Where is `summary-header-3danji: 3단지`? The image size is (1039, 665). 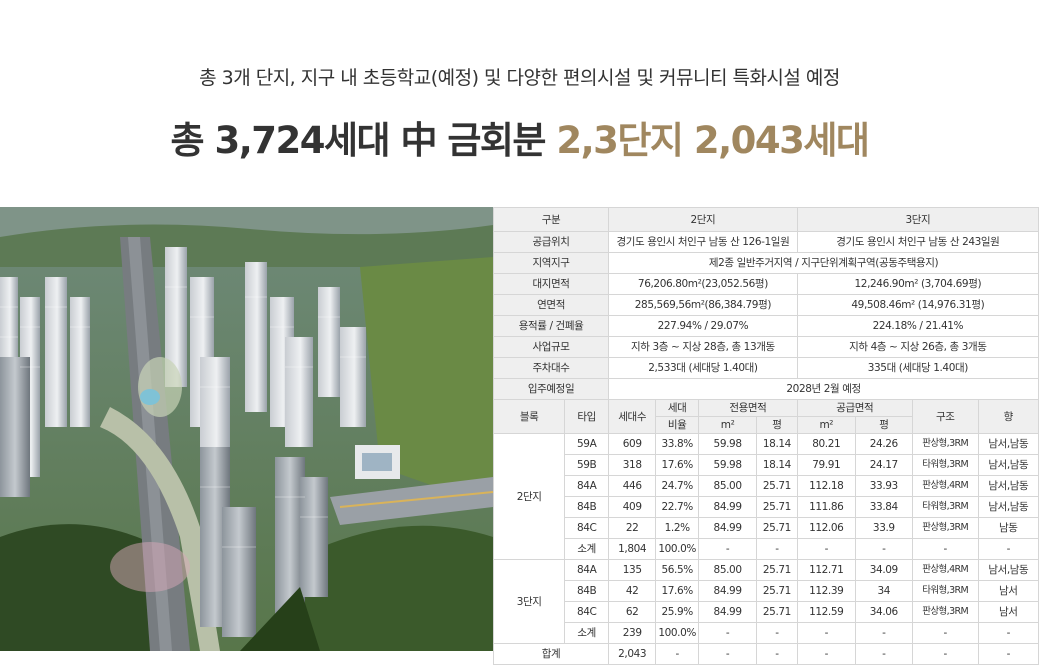 summary-header-3danji: 3단지 is located at coordinates (917, 219).